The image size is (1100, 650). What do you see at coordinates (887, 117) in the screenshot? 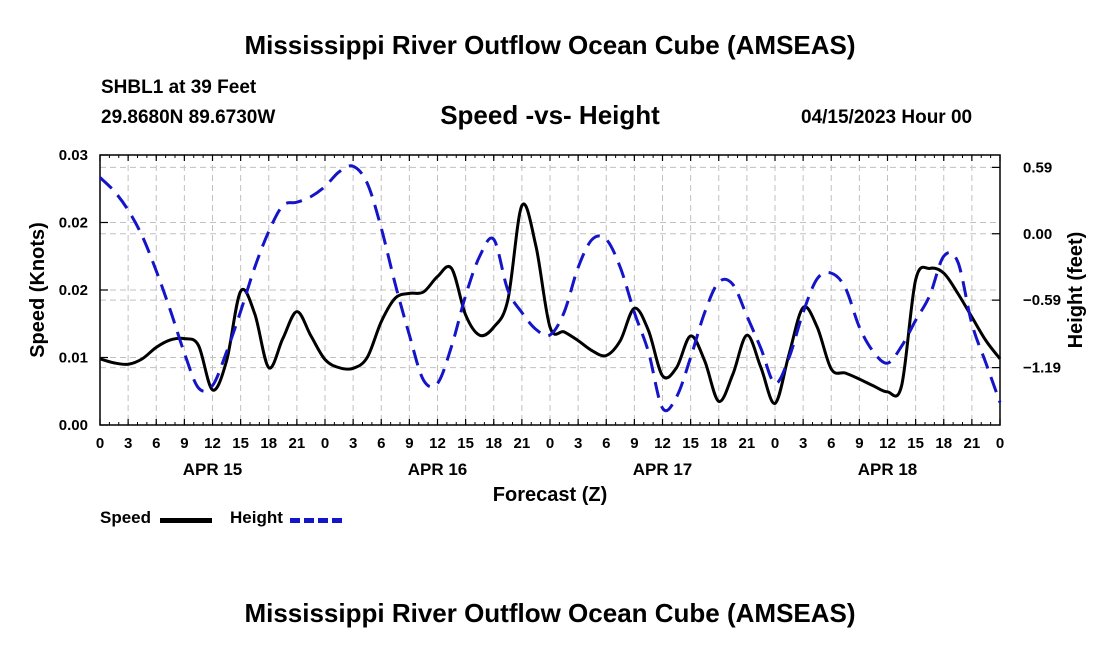
I see `run-time-label: 04/15/2023 Hour 00` at bounding box center [887, 117].